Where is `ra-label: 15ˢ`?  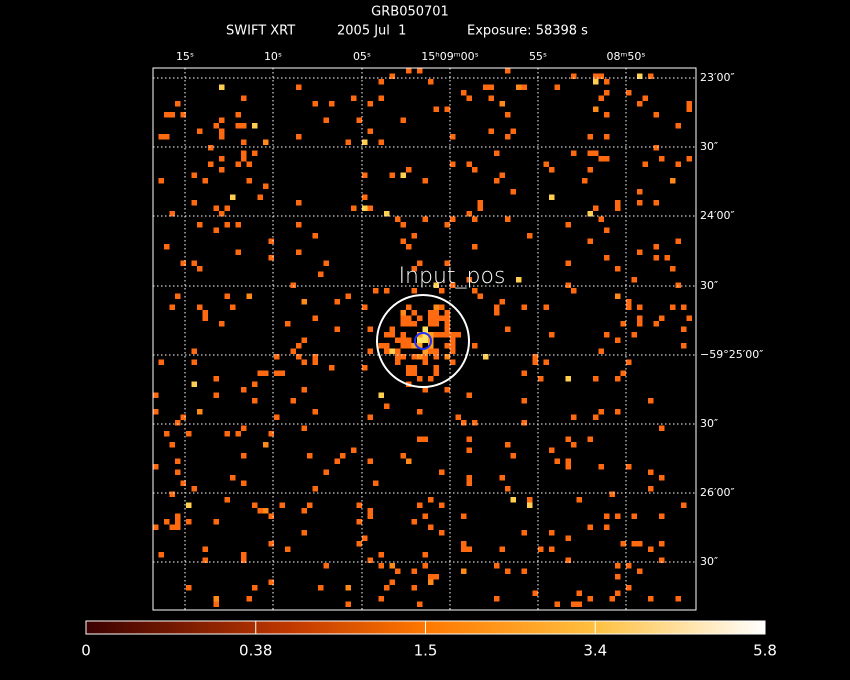 ra-label: 15ˢ is located at coordinates (185, 56).